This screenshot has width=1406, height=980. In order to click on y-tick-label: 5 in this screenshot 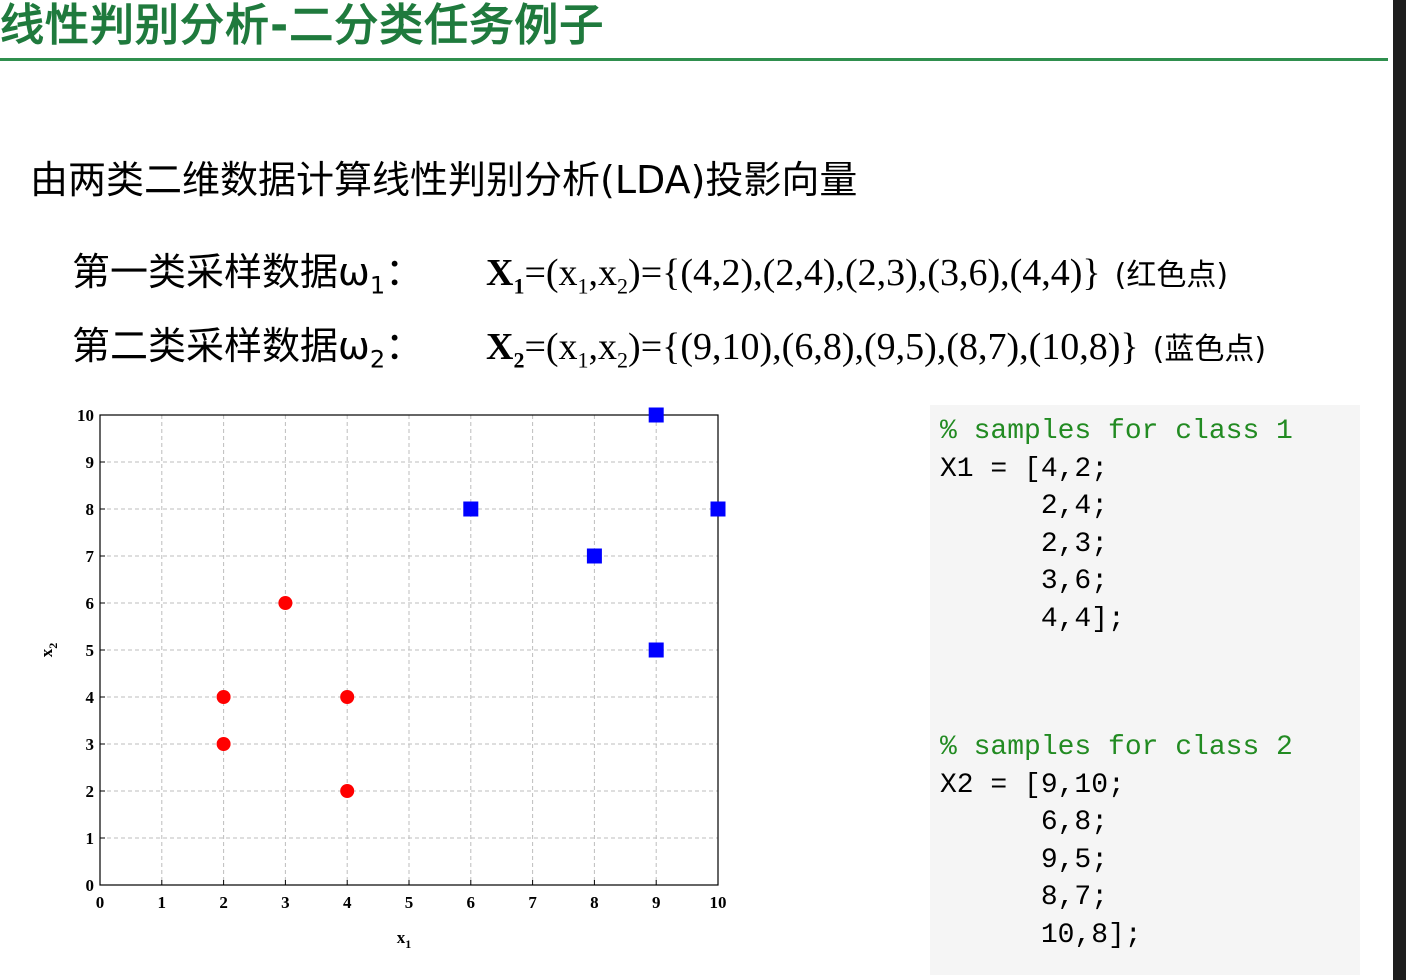, I will do `click(90, 650)`.